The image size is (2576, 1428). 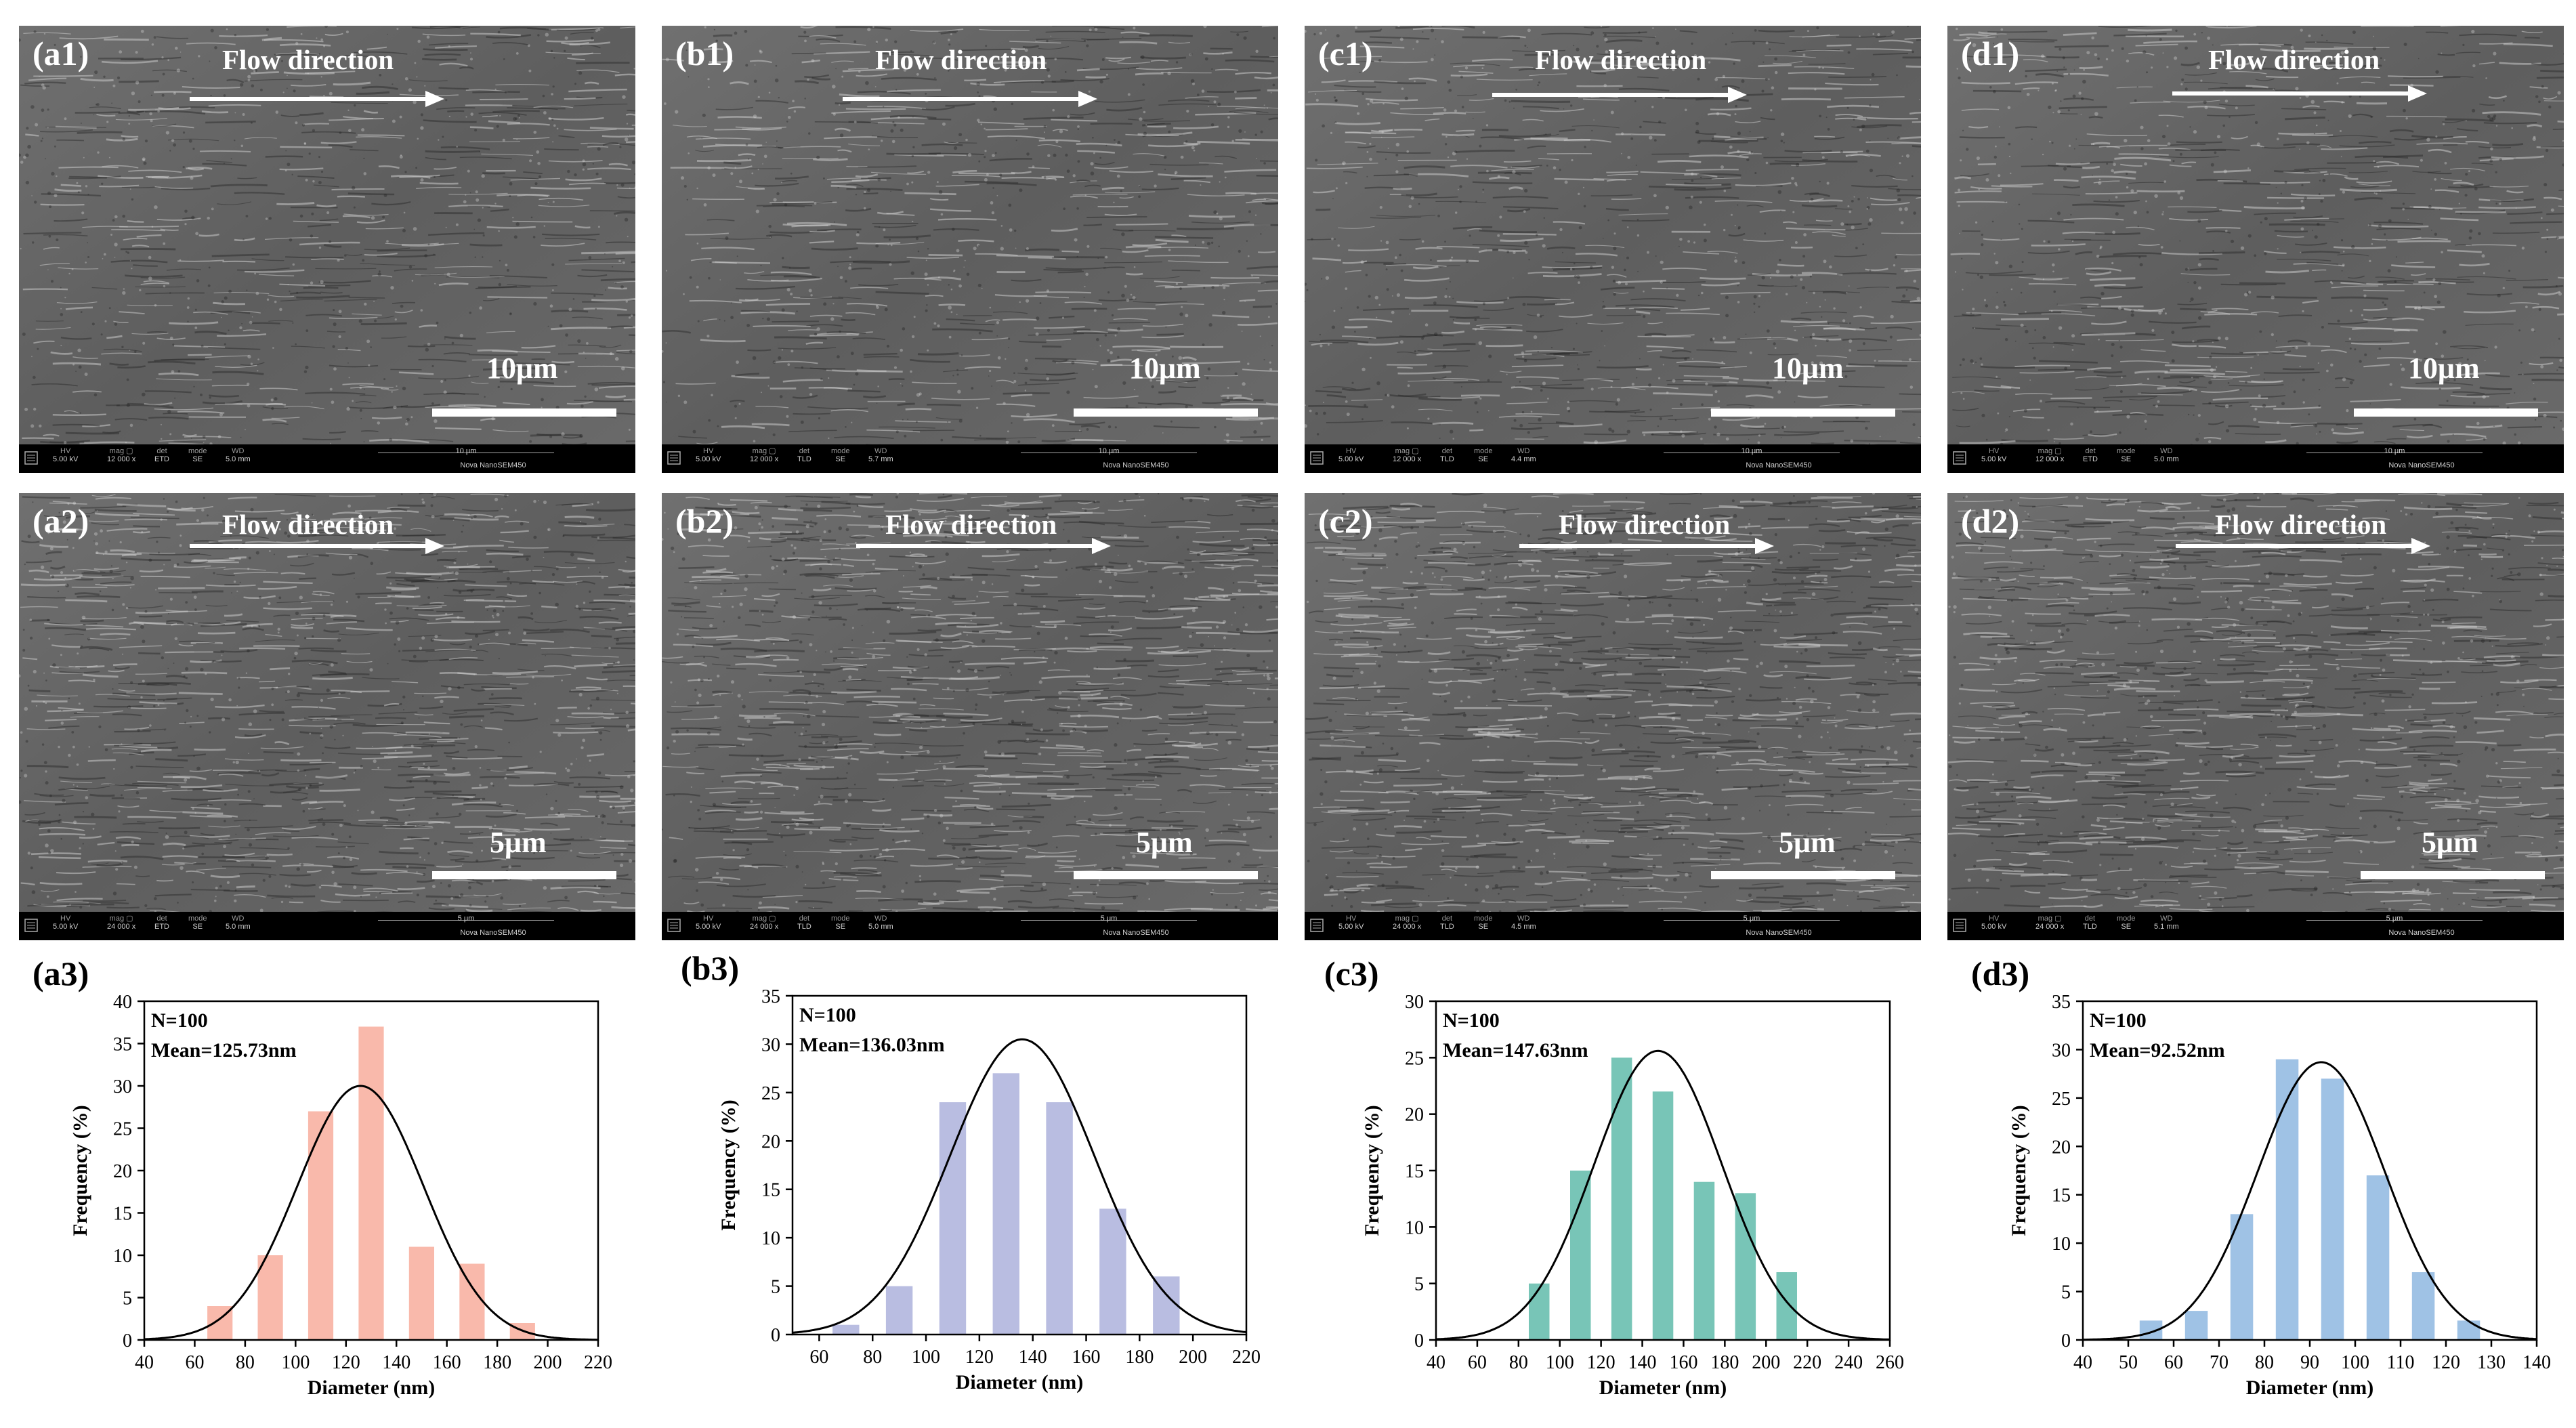 What do you see at coordinates (122, 1044) in the screenshot?
I see `y-tick-label: 35` at bounding box center [122, 1044].